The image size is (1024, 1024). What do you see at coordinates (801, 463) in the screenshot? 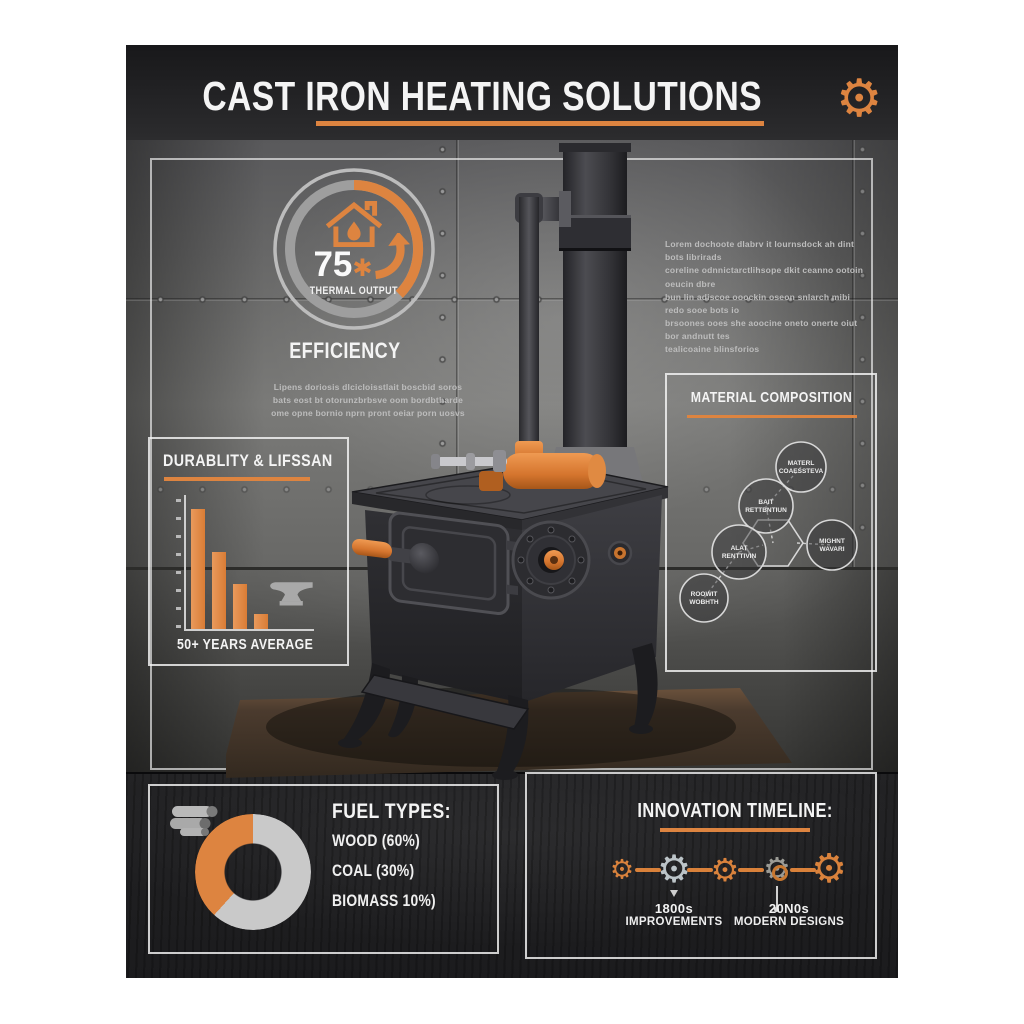
I see `svg-text: MATERL` at bounding box center [801, 463].